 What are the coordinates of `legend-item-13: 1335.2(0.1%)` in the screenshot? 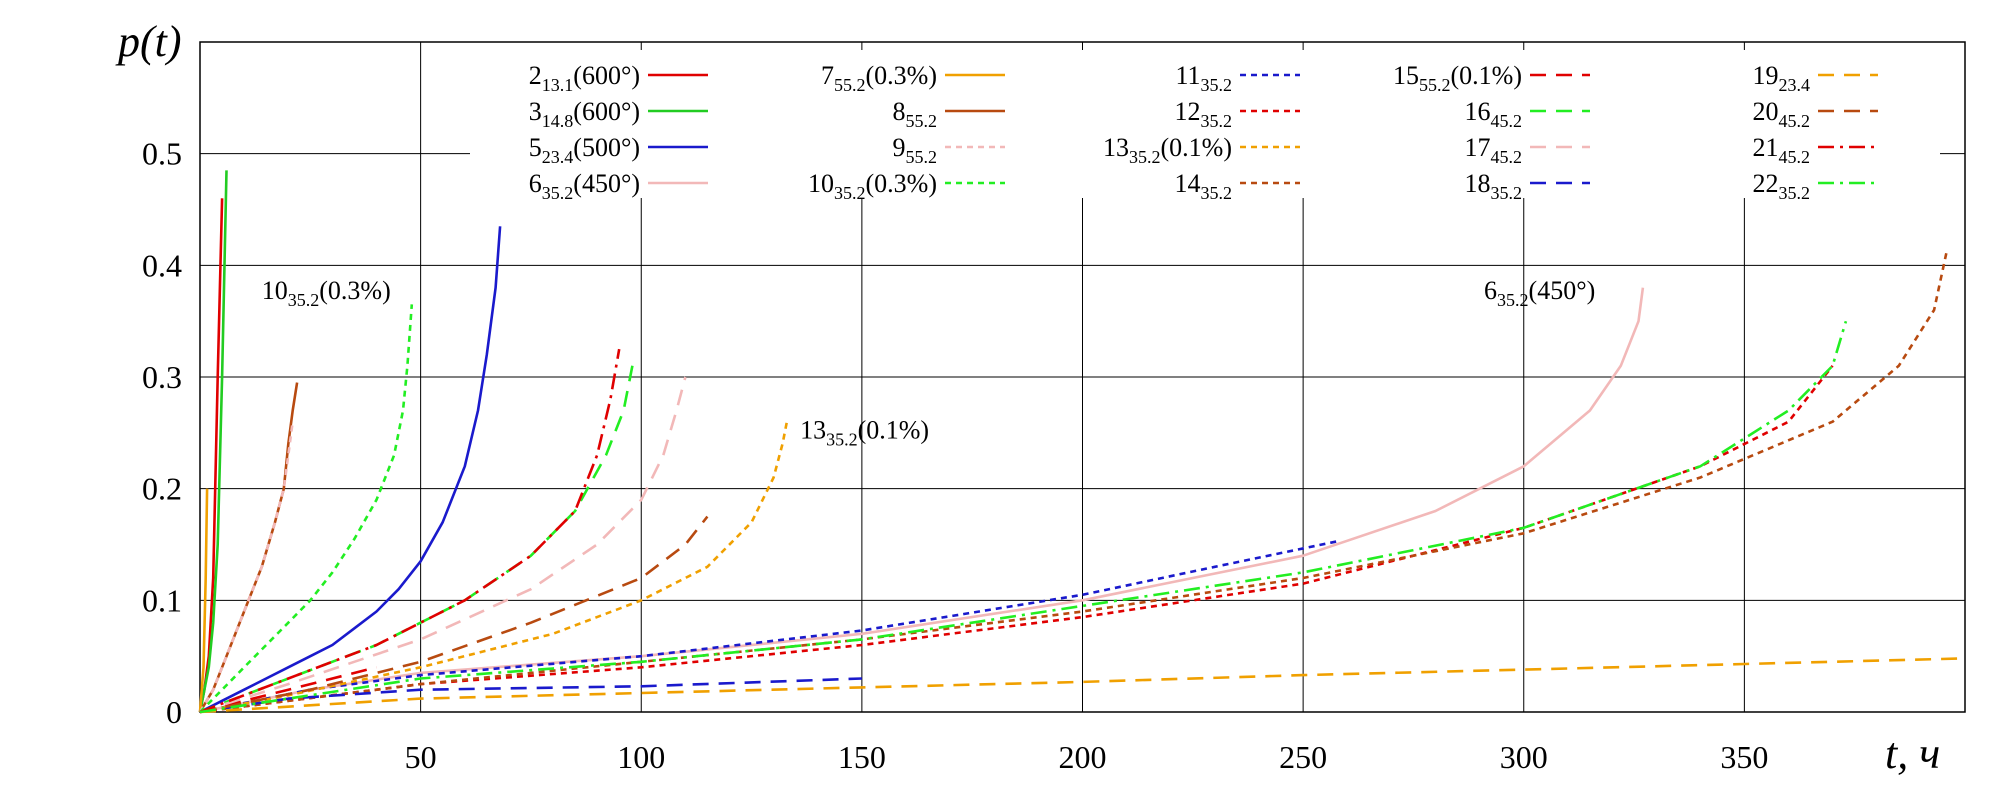 It's located at (1201, 150).